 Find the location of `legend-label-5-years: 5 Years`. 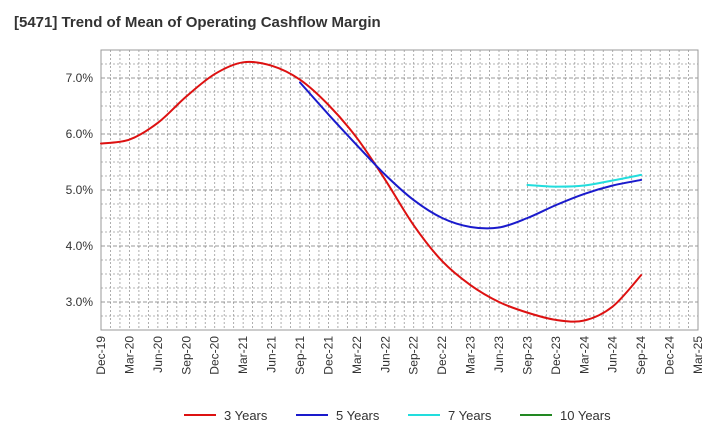

legend-label-5-years: 5 Years is located at coordinates (358, 415).